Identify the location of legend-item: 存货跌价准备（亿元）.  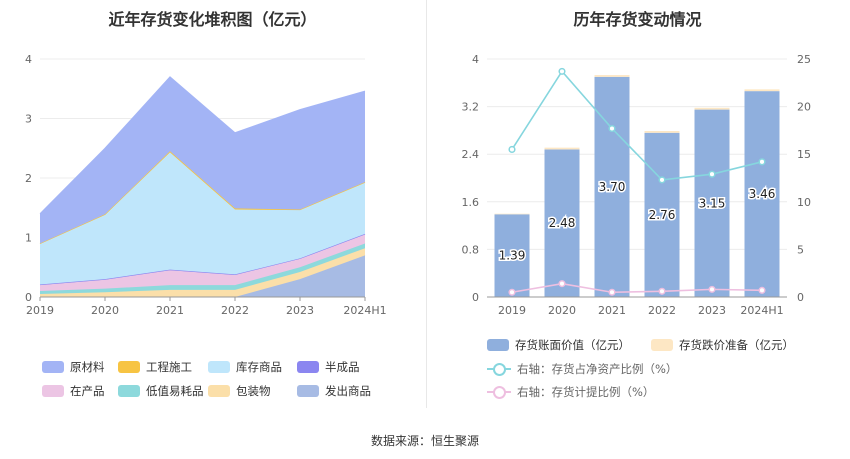
(722, 345).